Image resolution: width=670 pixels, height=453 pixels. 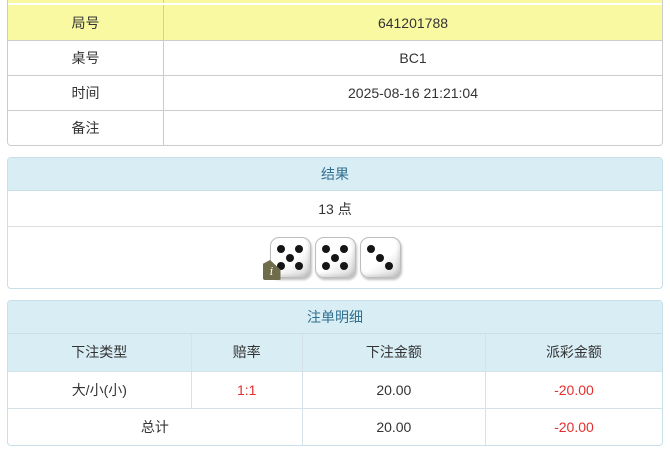 What do you see at coordinates (393, 389) in the screenshot?
I see `bet-amount-cell: 20.00` at bounding box center [393, 389].